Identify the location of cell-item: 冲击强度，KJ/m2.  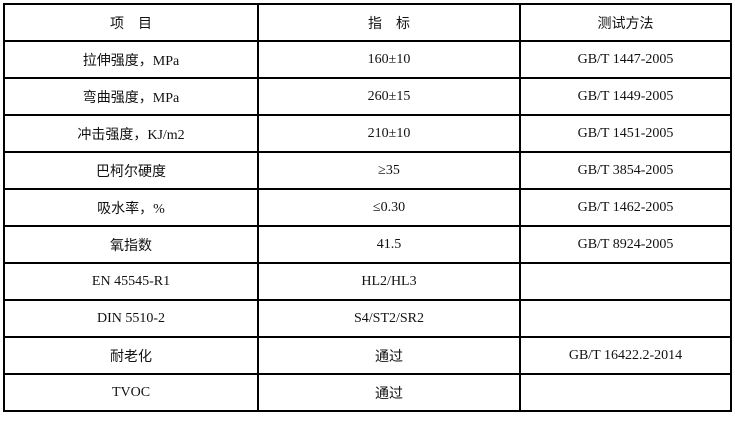
(131, 133).